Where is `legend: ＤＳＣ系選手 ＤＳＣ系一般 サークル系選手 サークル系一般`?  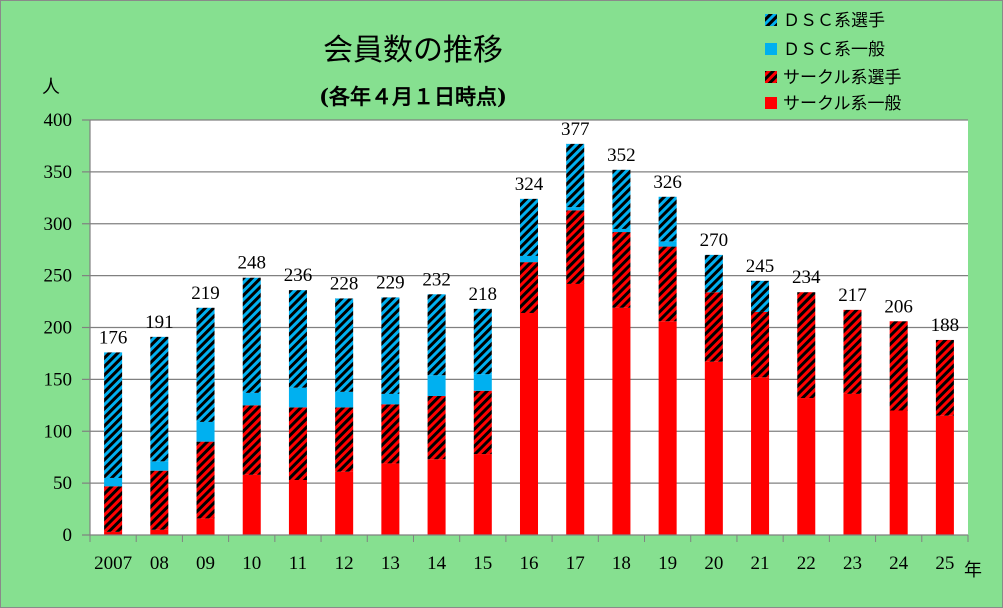 legend: ＤＳＣ系選手 ＤＳＣ系一般 サークル系選手 サークル系一般 is located at coordinates (833, 62).